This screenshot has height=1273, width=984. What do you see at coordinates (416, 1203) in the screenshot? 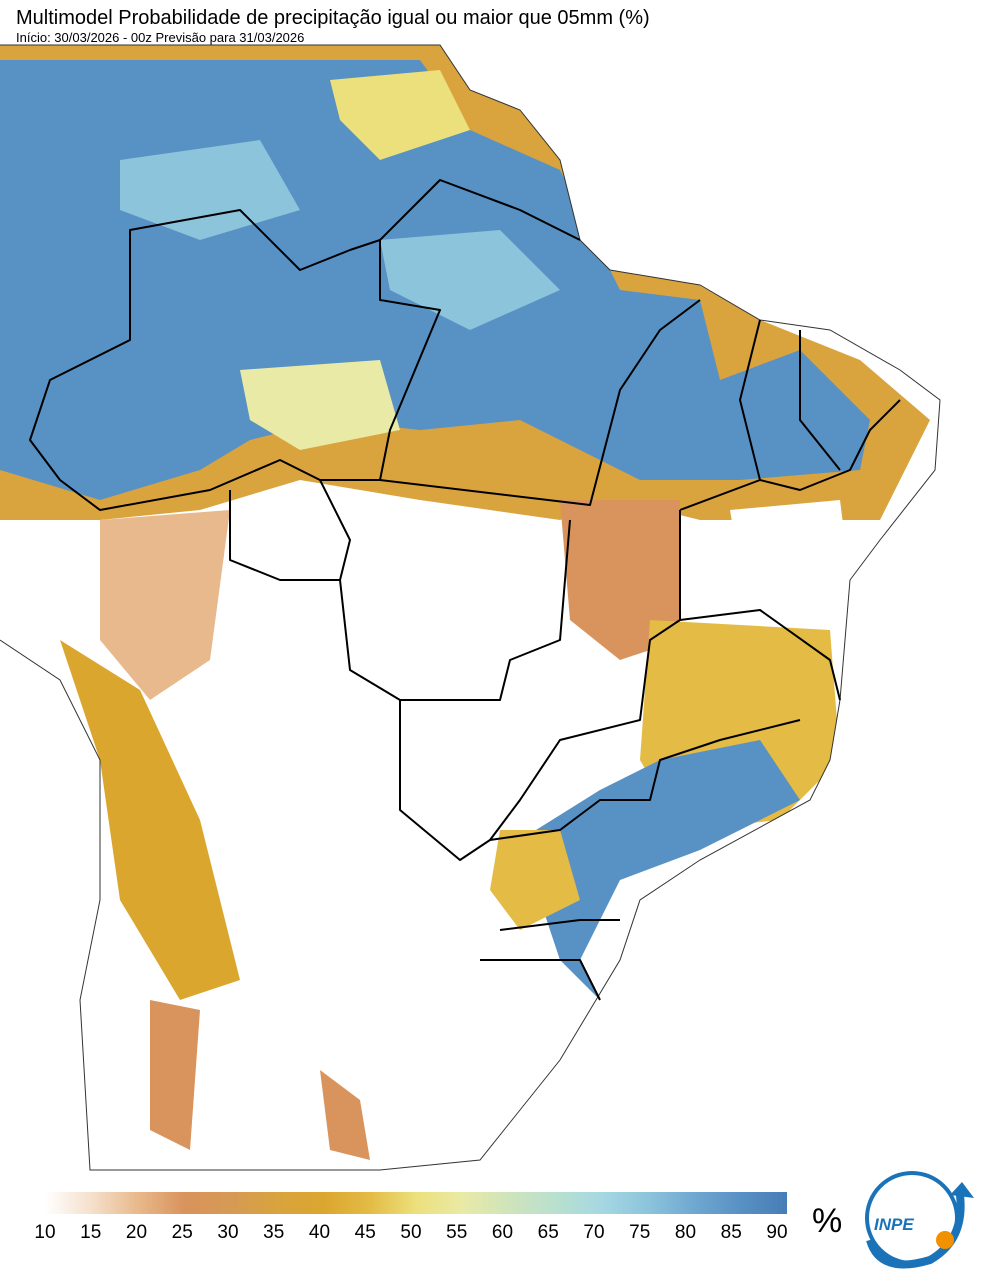
I see `colorbar` at bounding box center [416, 1203].